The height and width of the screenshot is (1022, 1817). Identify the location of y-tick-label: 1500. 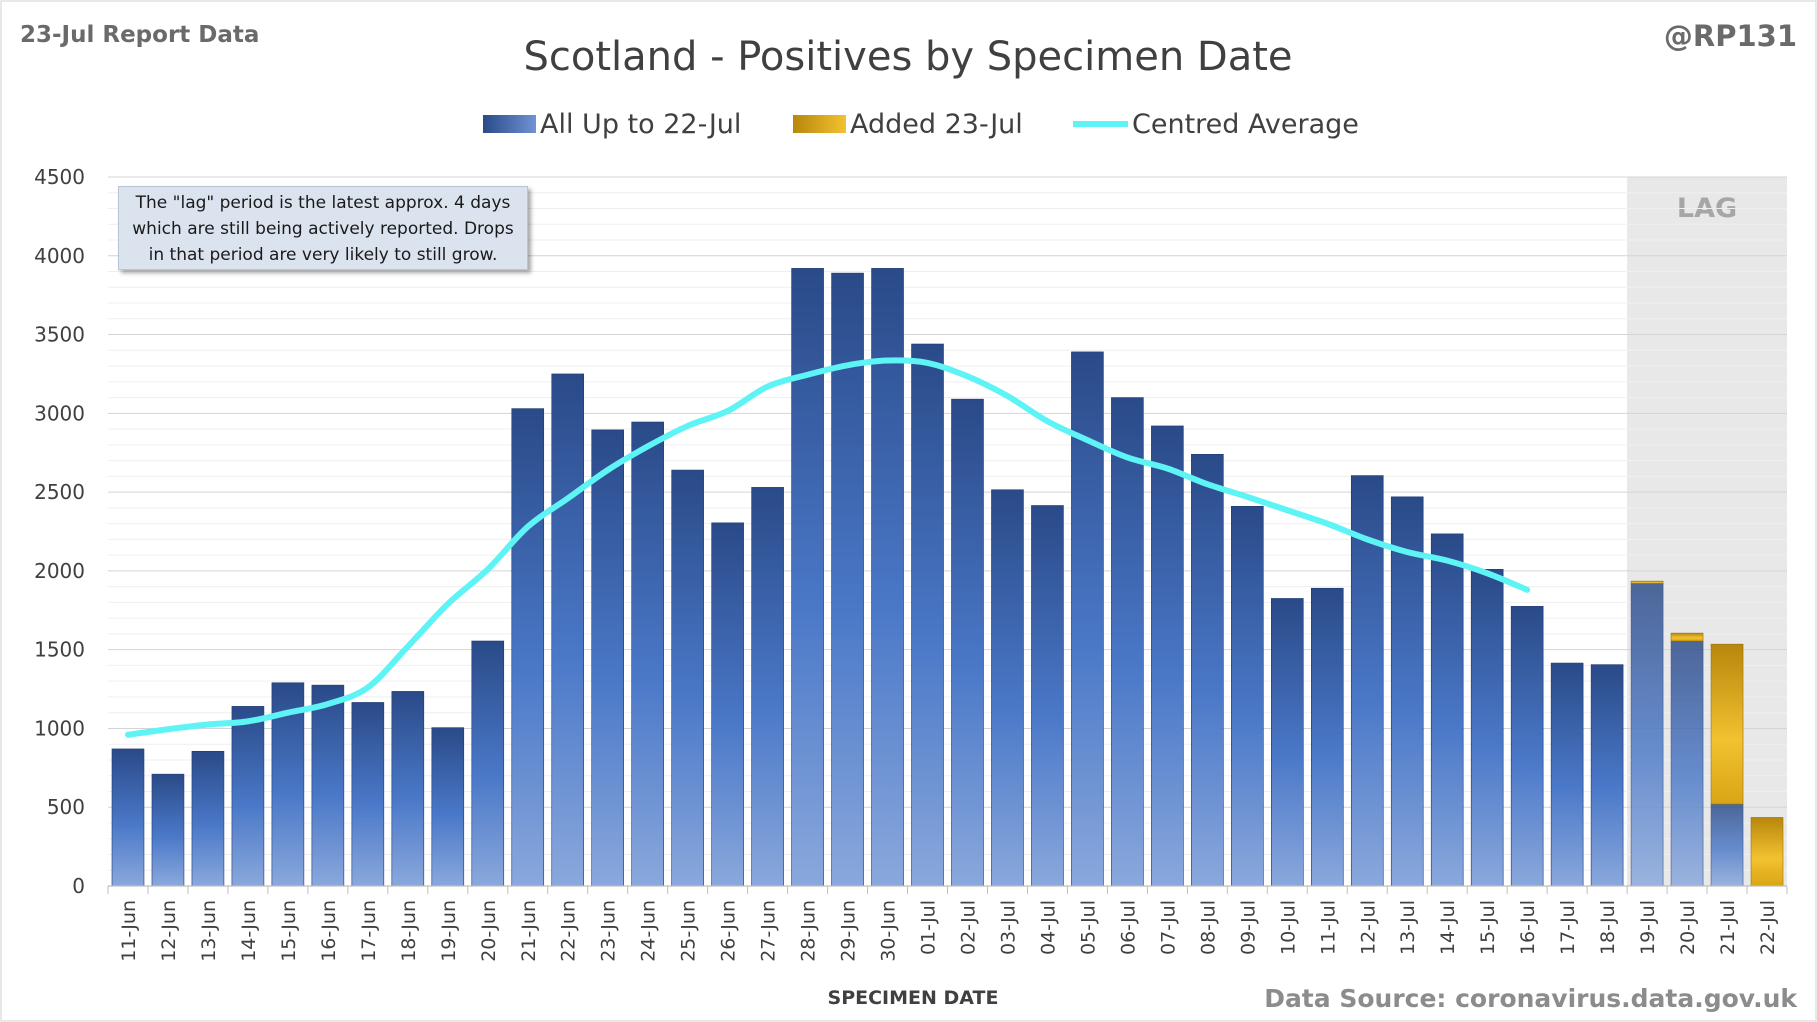
(59, 650).